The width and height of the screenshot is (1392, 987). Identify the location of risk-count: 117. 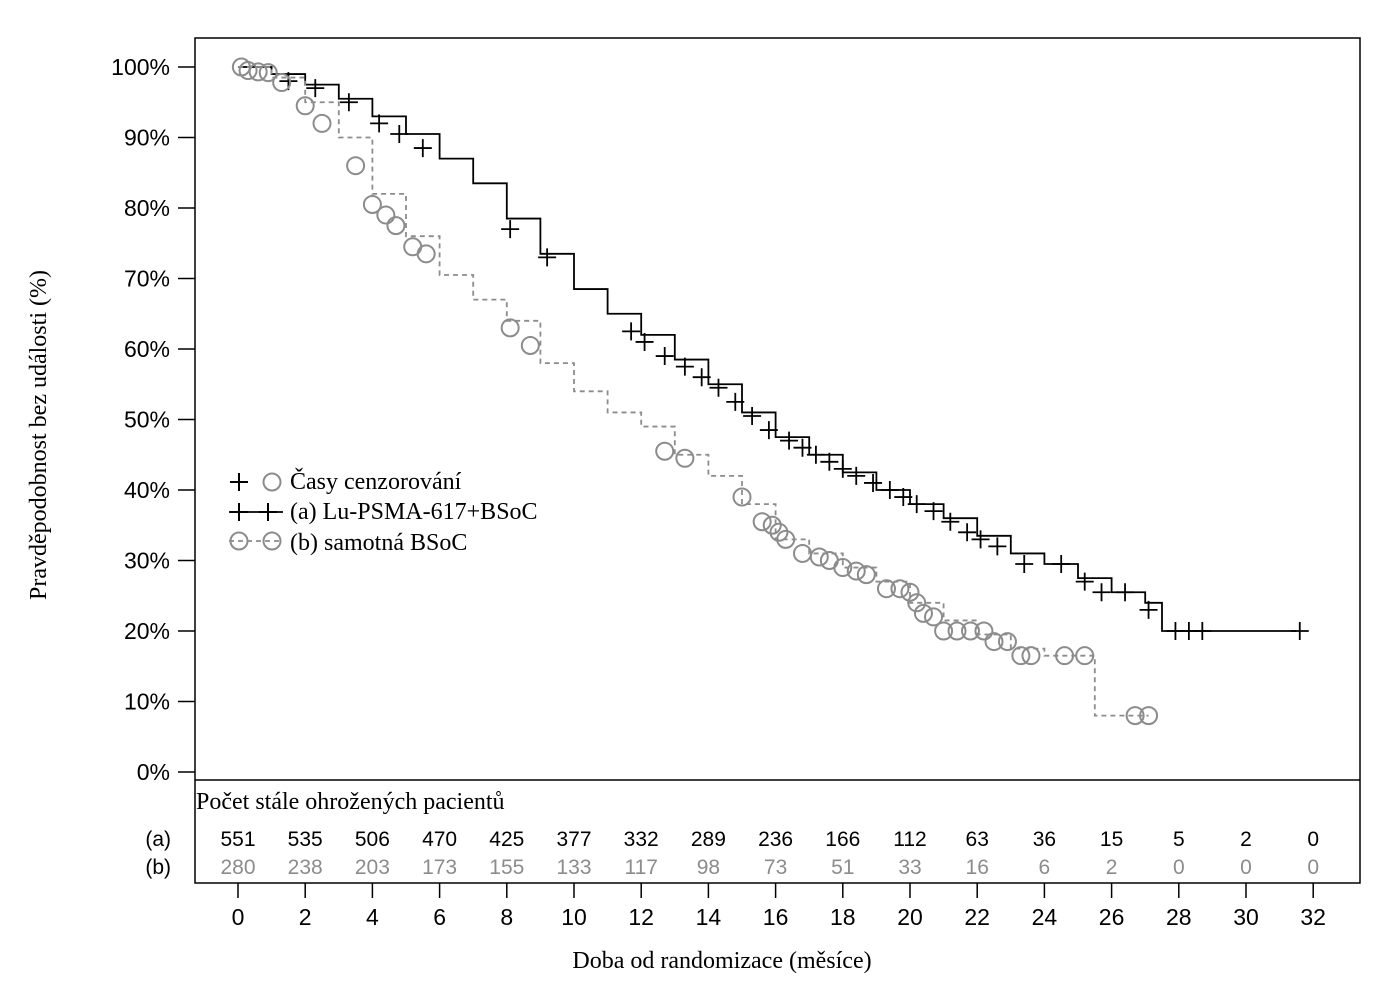
(640, 867).